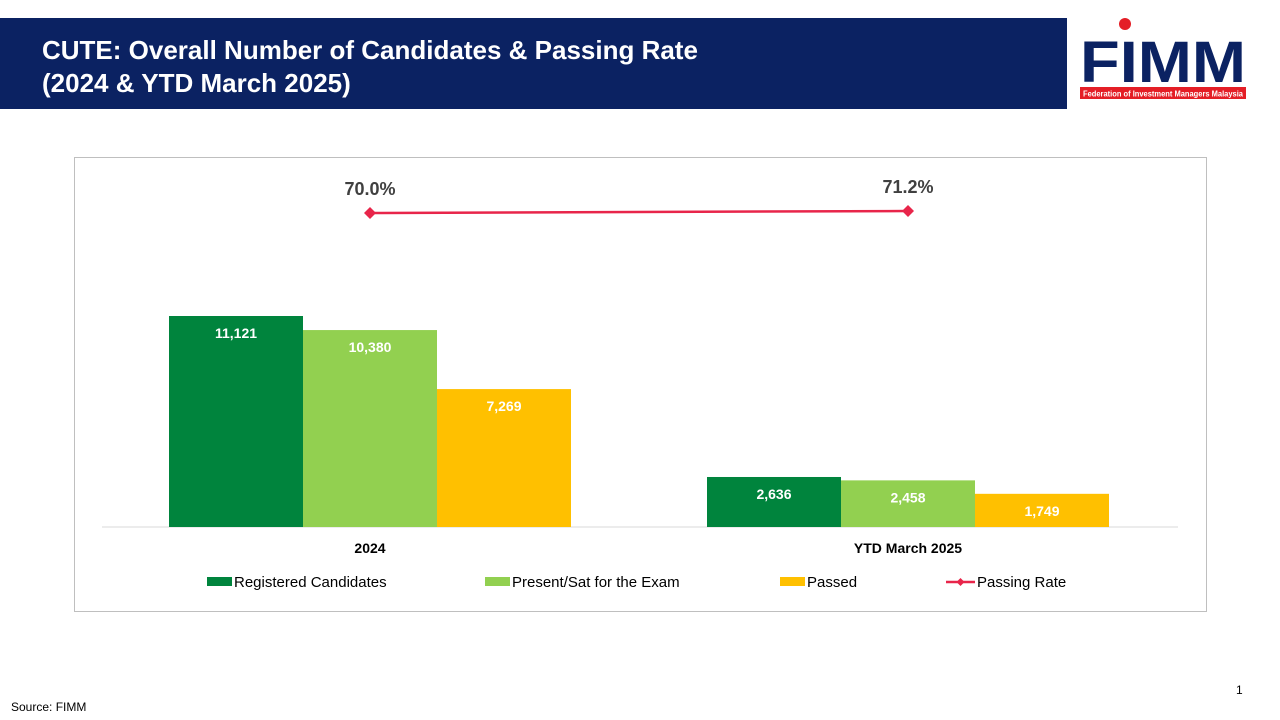  I want to click on bar-data-label: 7,269, so click(503, 406).